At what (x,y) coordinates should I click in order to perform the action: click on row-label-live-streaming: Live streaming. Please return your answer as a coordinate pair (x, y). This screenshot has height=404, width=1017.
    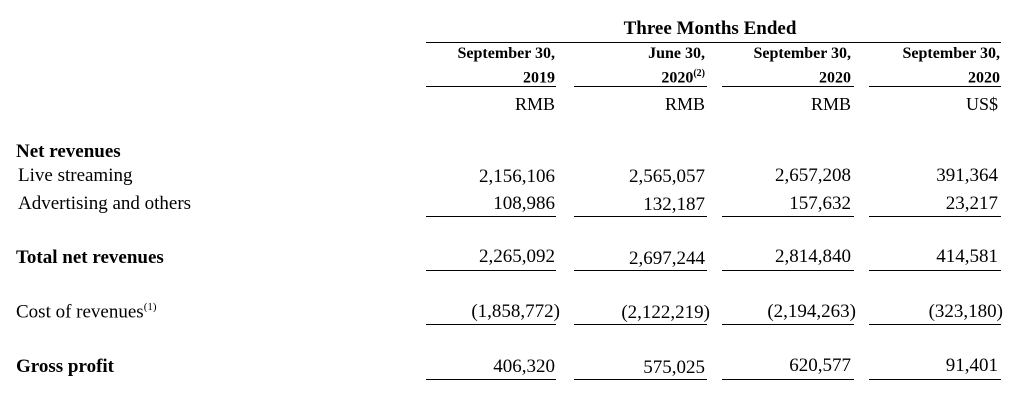
    Looking at the image, I should click on (75, 175).